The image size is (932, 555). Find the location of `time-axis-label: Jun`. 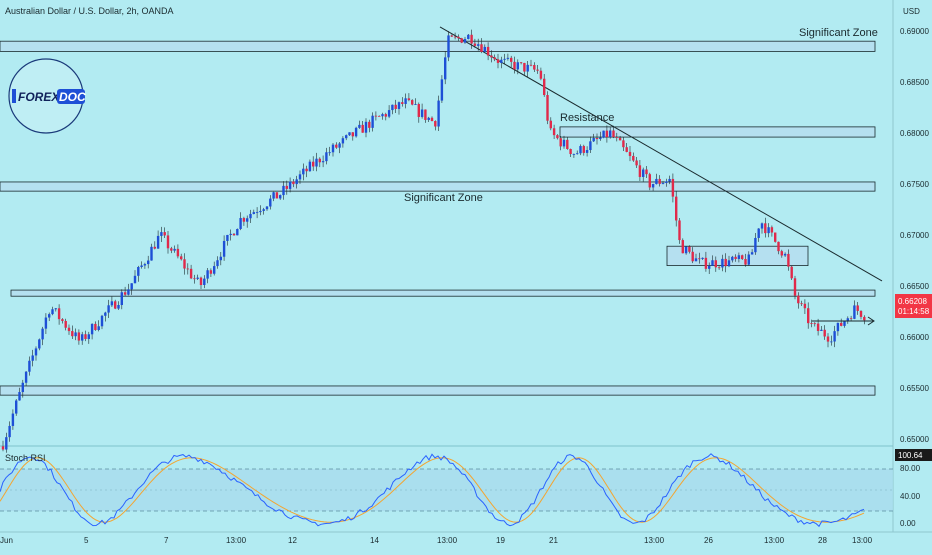

time-axis-label: Jun is located at coordinates (6, 540).